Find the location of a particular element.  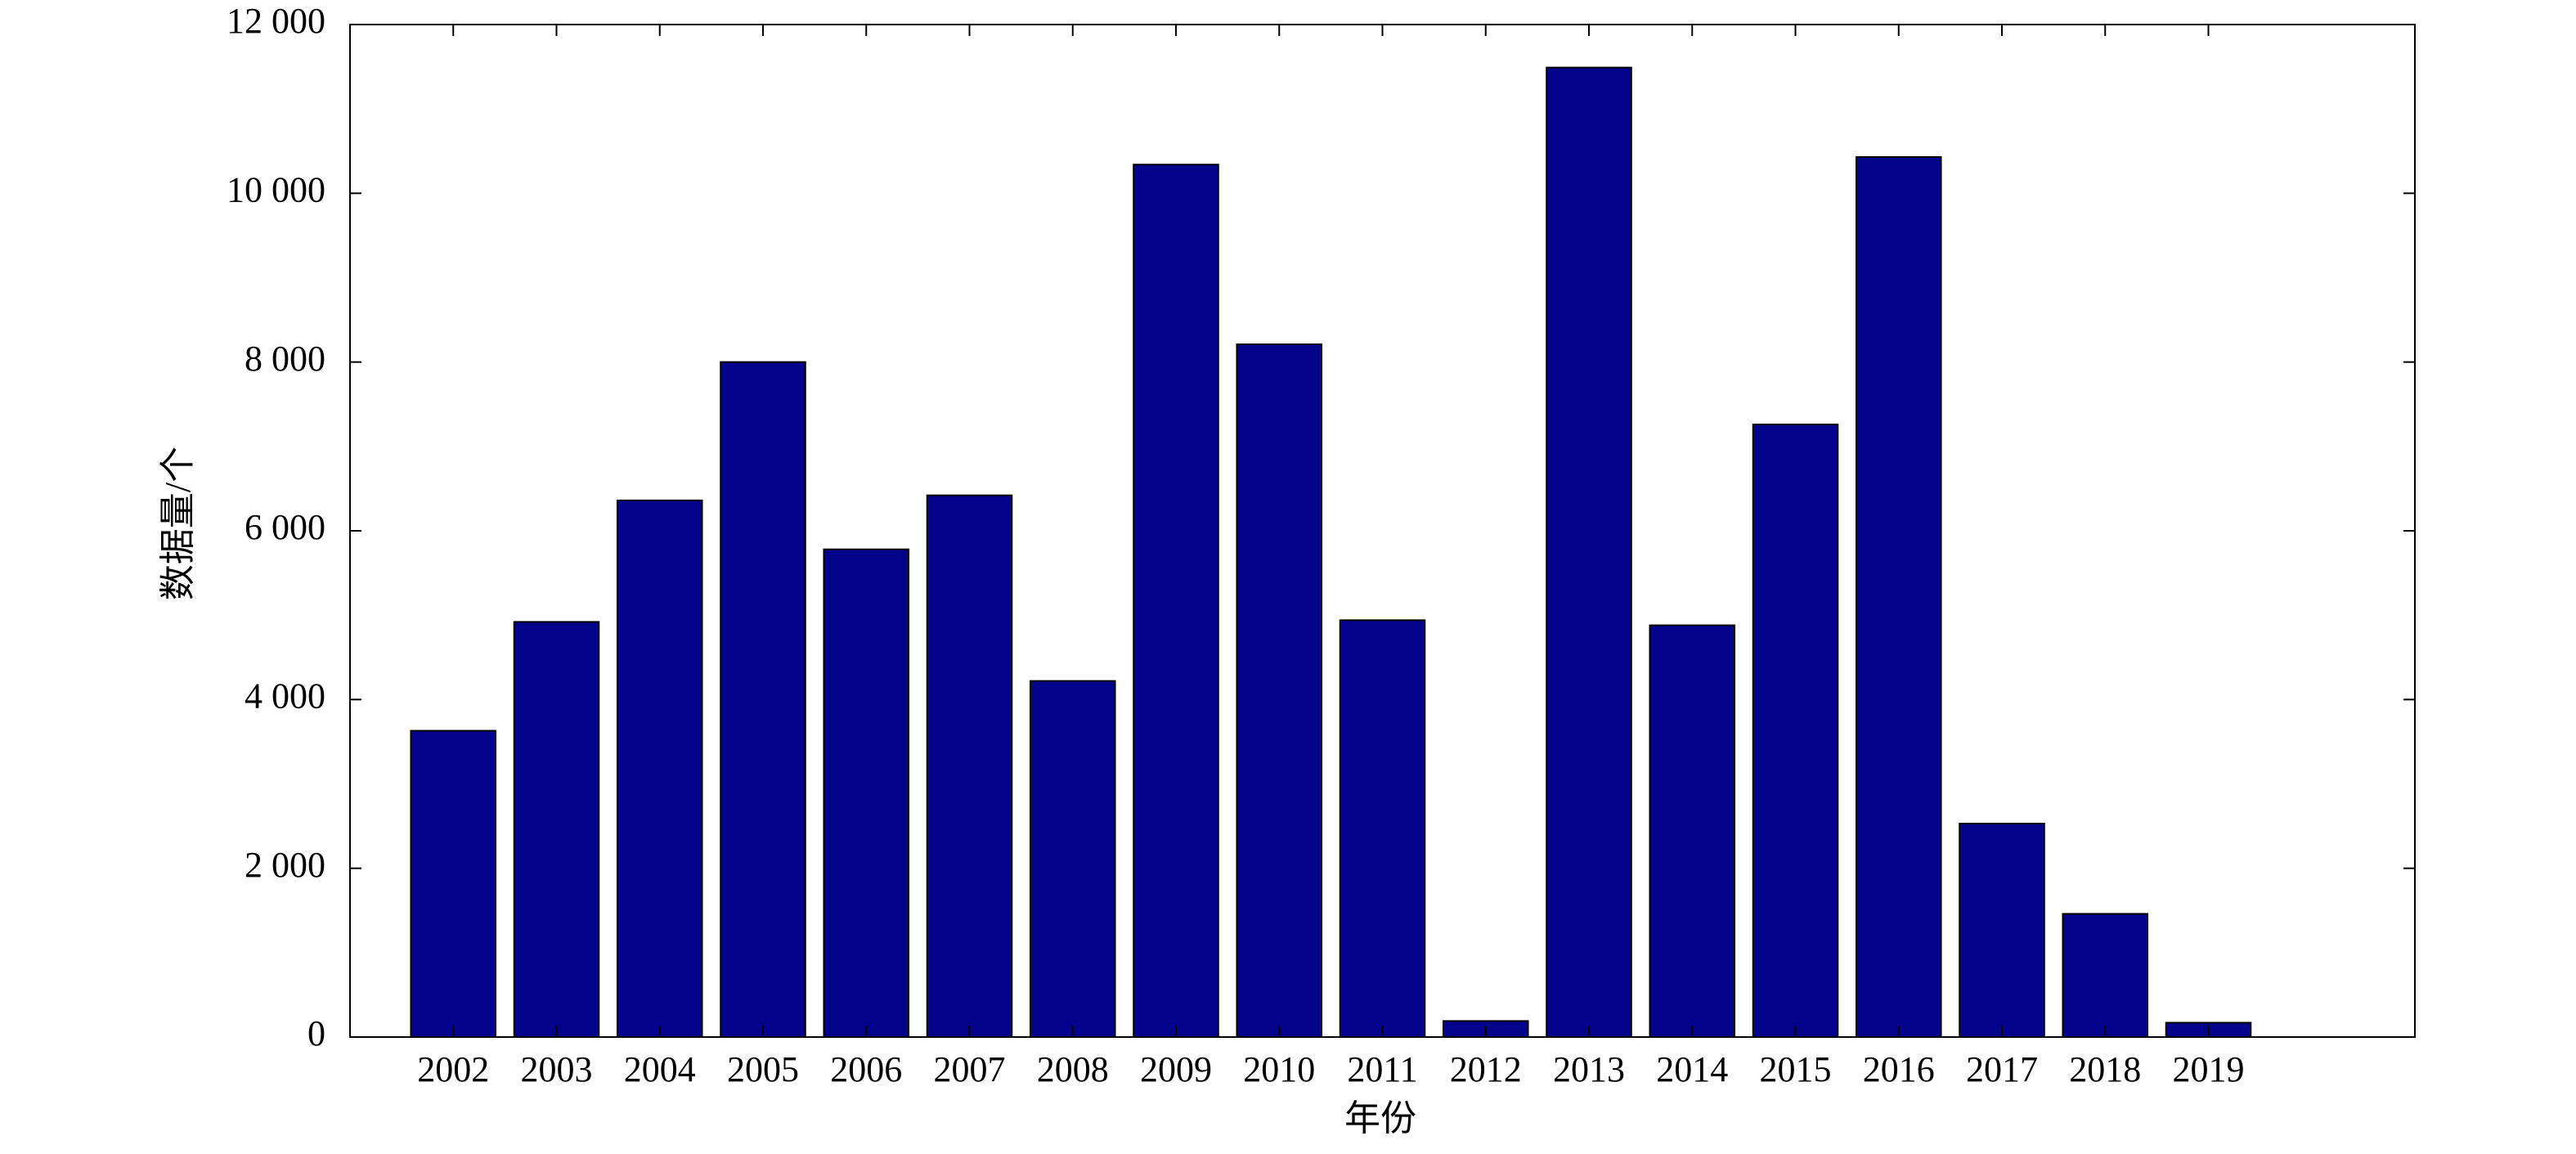

x-tick-label: 2006 is located at coordinates (866, 1069).